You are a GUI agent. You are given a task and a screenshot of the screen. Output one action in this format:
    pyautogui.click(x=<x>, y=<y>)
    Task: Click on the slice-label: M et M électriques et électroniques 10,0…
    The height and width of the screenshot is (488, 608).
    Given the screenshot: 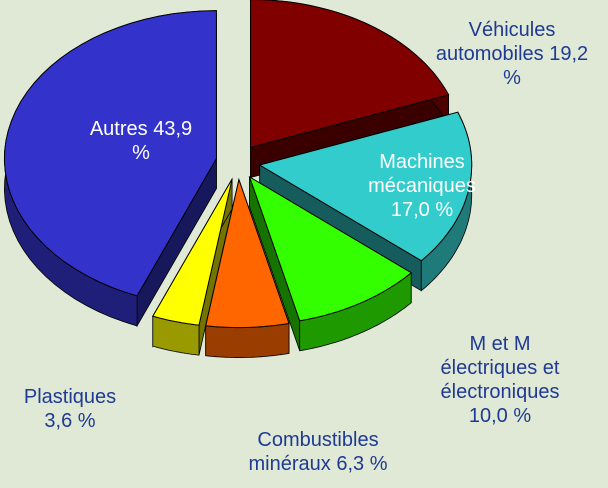 What is the action you would take?
    pyautogui.click(x=500, y=380)
    